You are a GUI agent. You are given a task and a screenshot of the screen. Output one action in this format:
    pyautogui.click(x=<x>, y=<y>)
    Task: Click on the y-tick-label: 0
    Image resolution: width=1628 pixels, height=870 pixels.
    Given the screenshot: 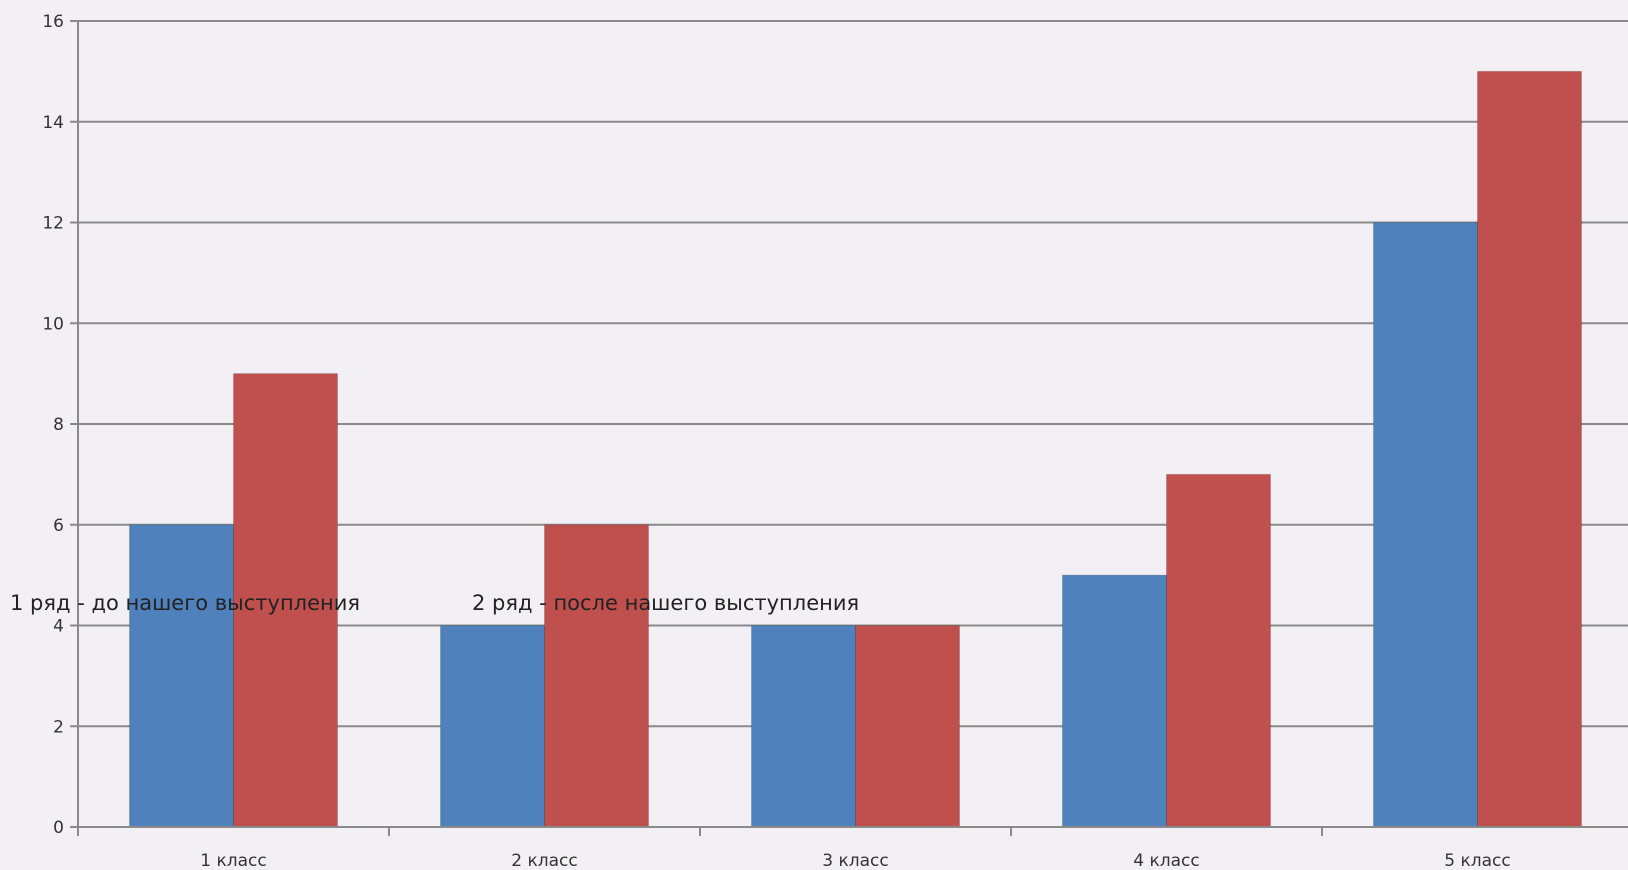 What is the action you would take?
    pyautogui.click(x=58, y=828)
    